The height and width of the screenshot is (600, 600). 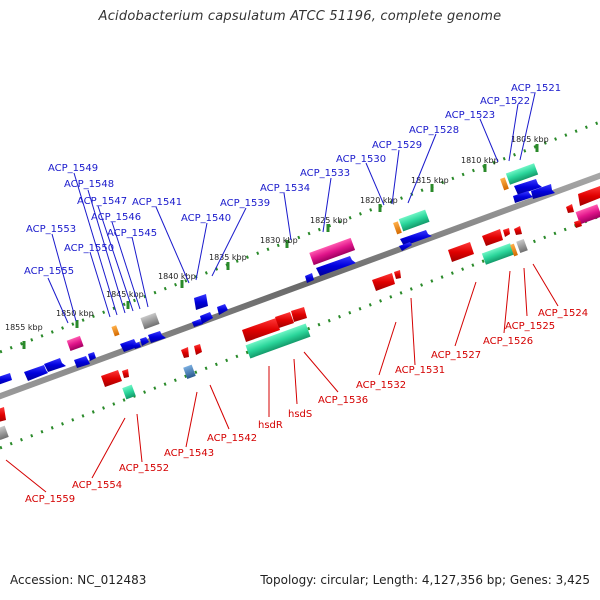 I want to click on gene-label: ACP_1552, so click(x=144, y=468).